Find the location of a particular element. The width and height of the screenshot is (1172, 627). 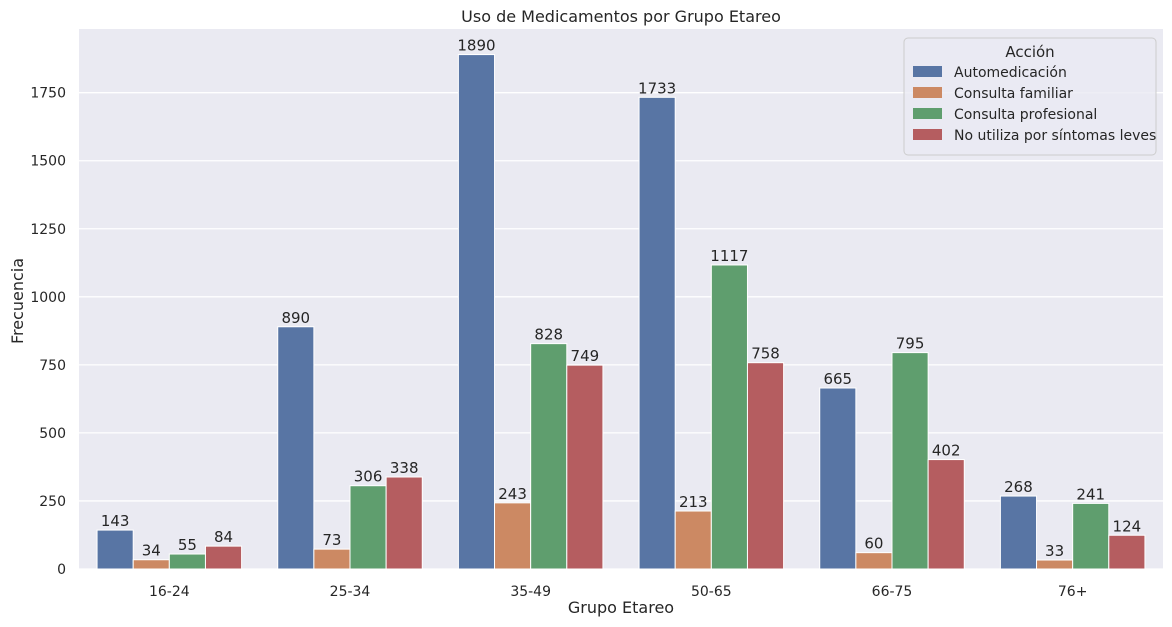

bar-value-label: 268 is located at coordinates (1018, 487).